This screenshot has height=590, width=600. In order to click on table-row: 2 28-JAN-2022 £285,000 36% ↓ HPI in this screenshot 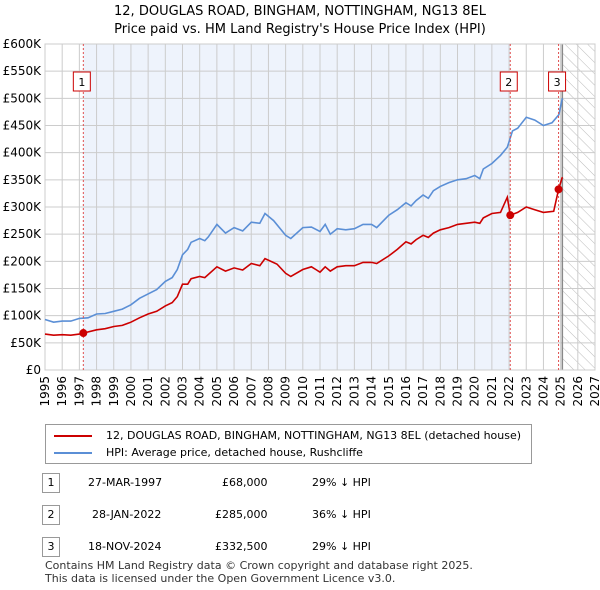, I will do `click(300, 515)`.